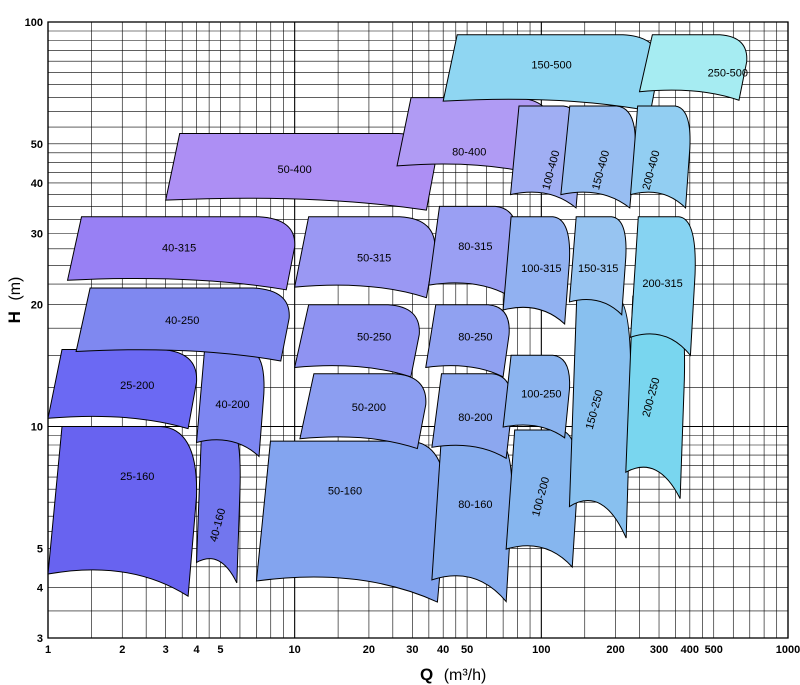  What do you see at coordinates (541, 394) in the screenshot?
I see `region-label: 100-250` at bounding box center [541, 394].